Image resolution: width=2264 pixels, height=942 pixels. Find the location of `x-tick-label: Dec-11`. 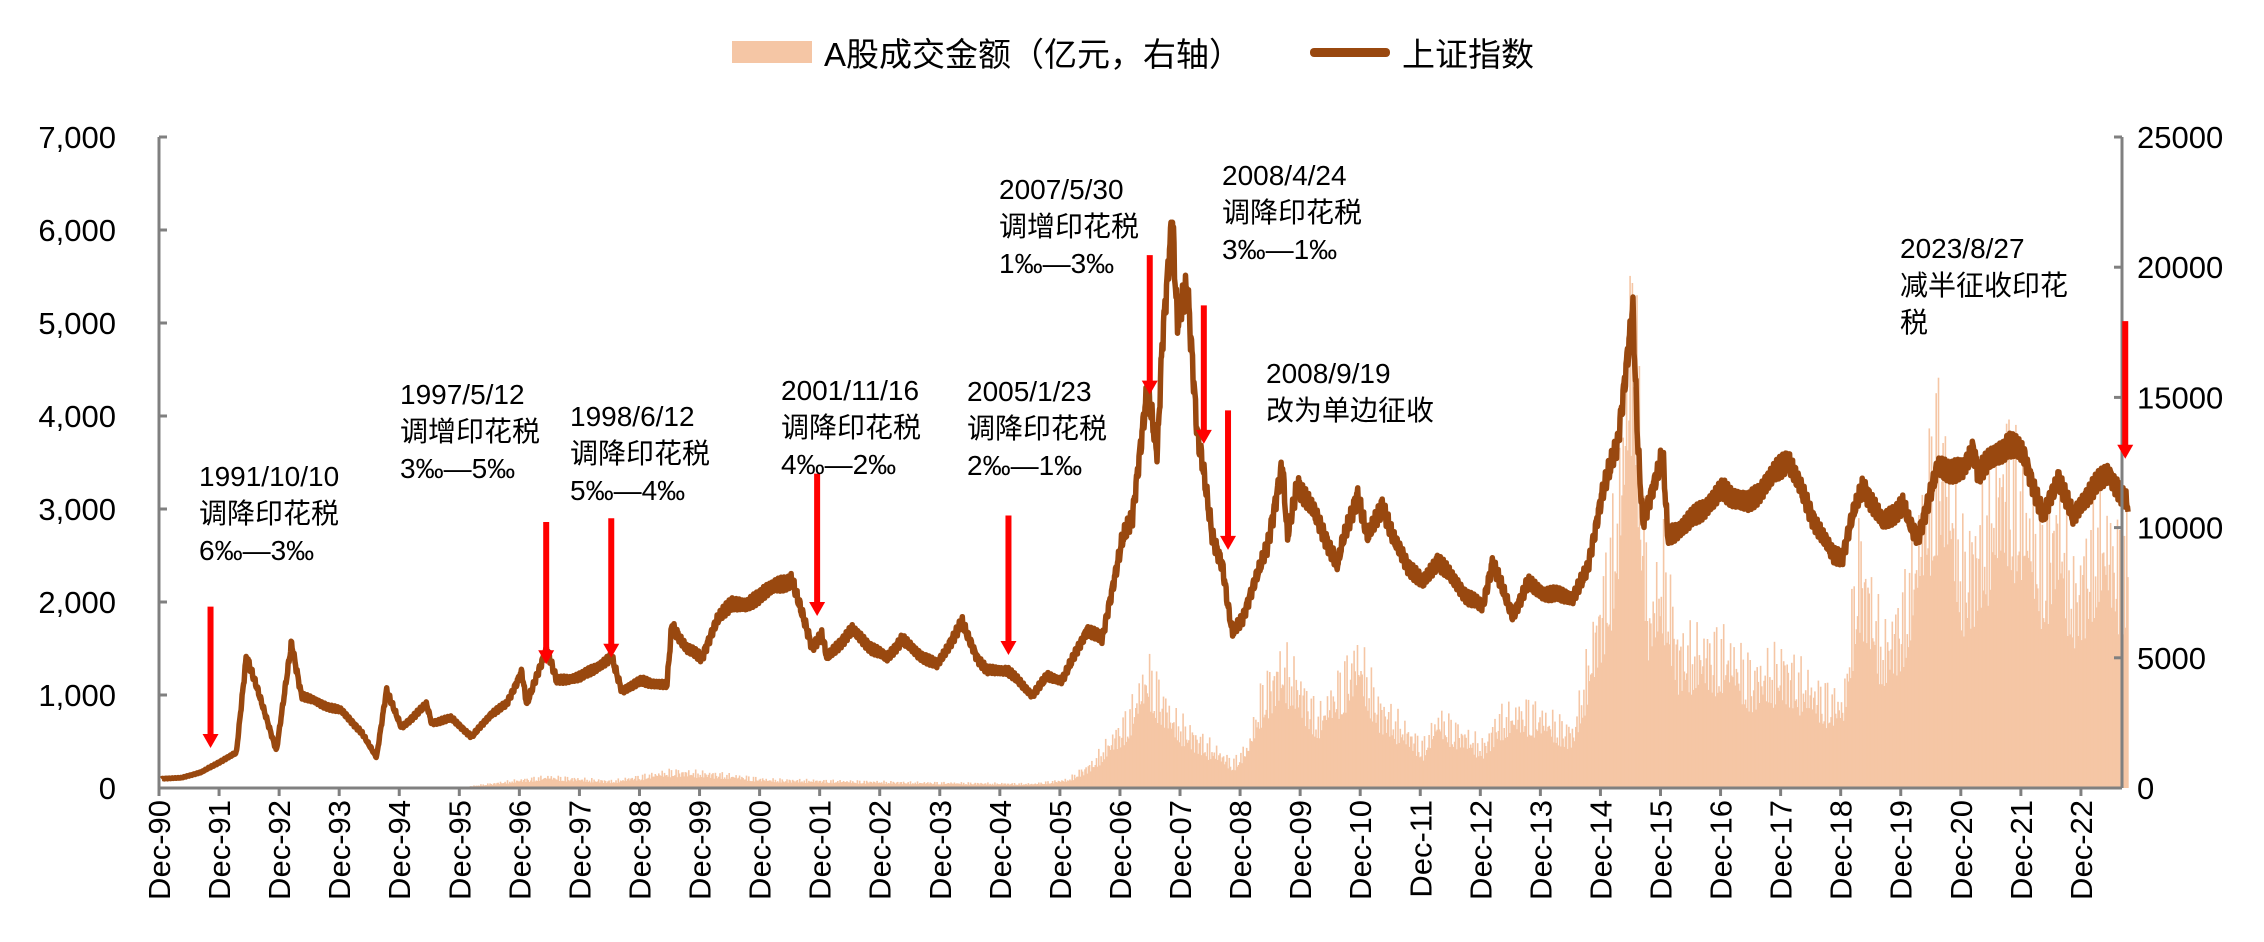

x-tick-label: Dec-11 is located at coordinates (1420, 849).